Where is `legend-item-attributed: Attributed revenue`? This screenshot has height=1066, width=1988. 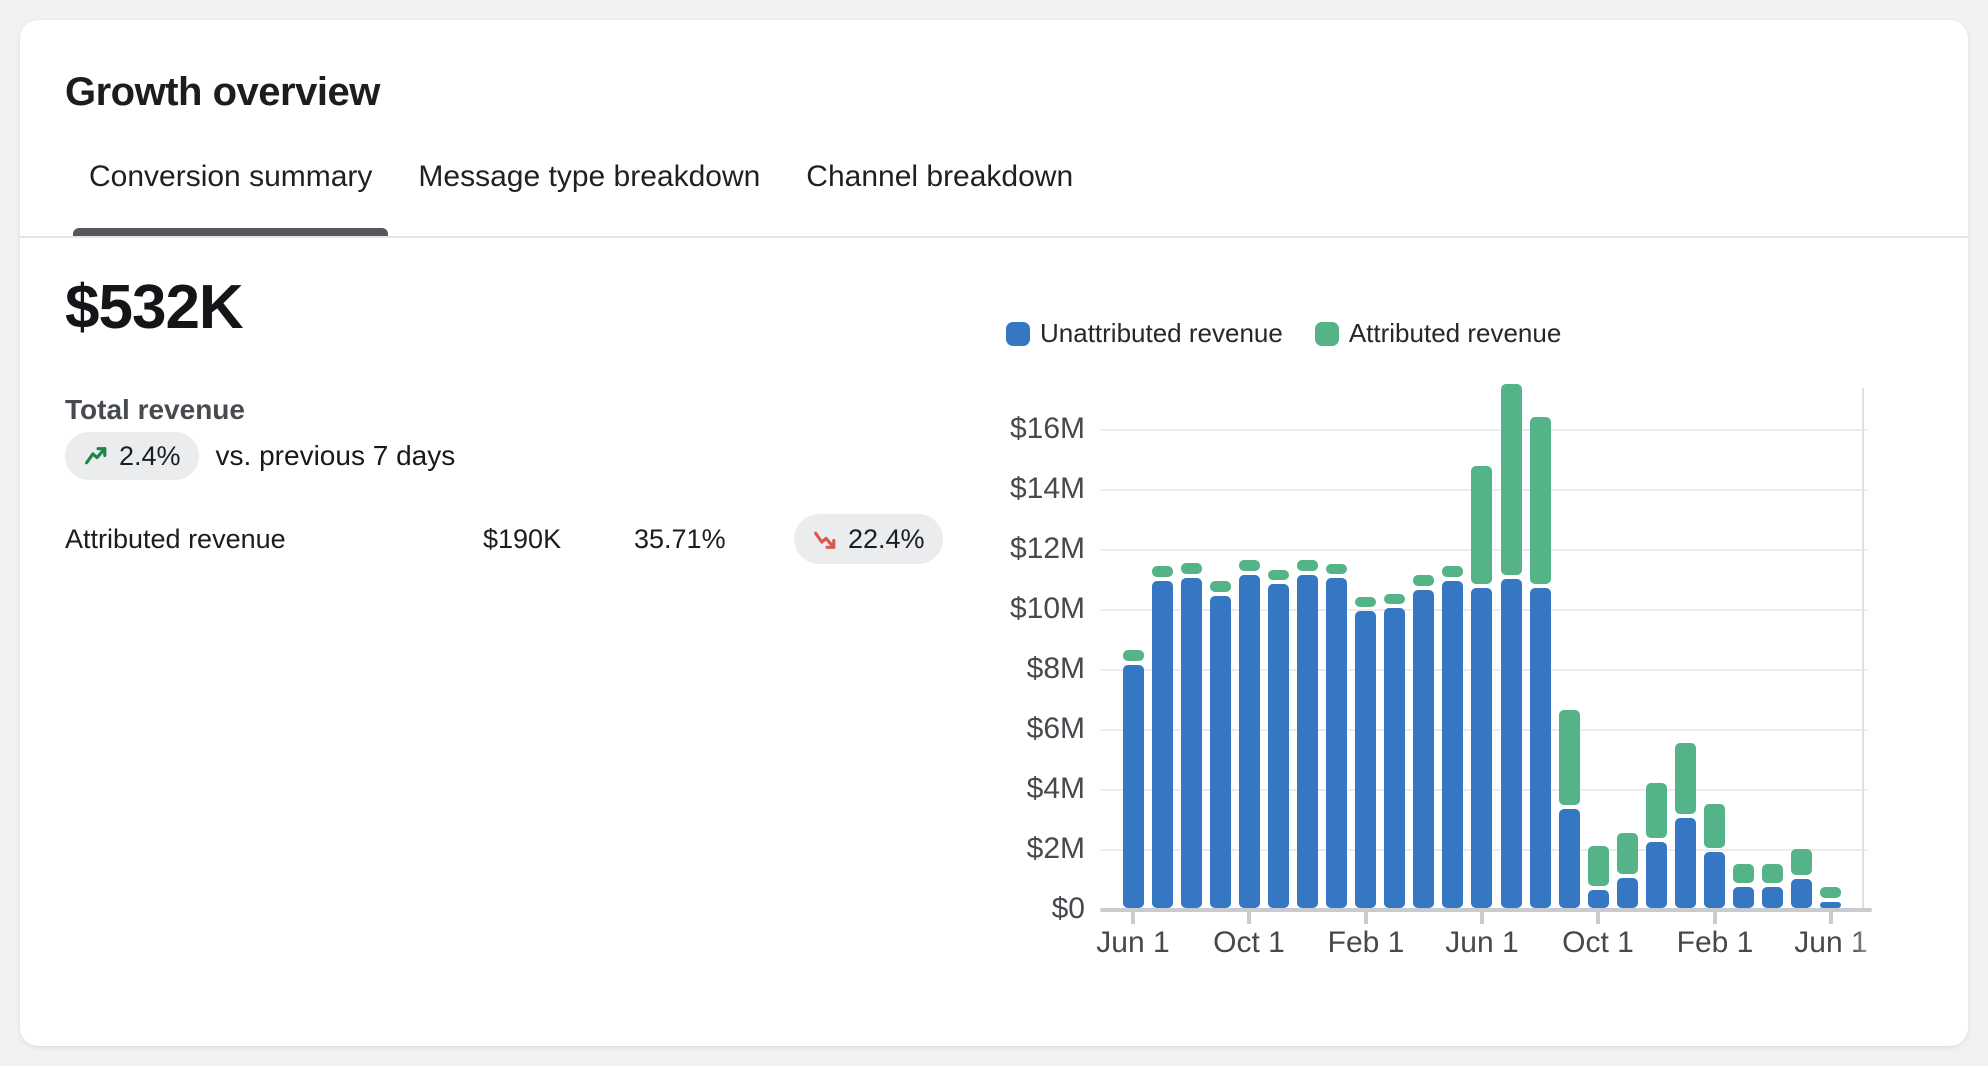
legend-item-attributed: Attributed revenue is located at coordinates (1438, 333).